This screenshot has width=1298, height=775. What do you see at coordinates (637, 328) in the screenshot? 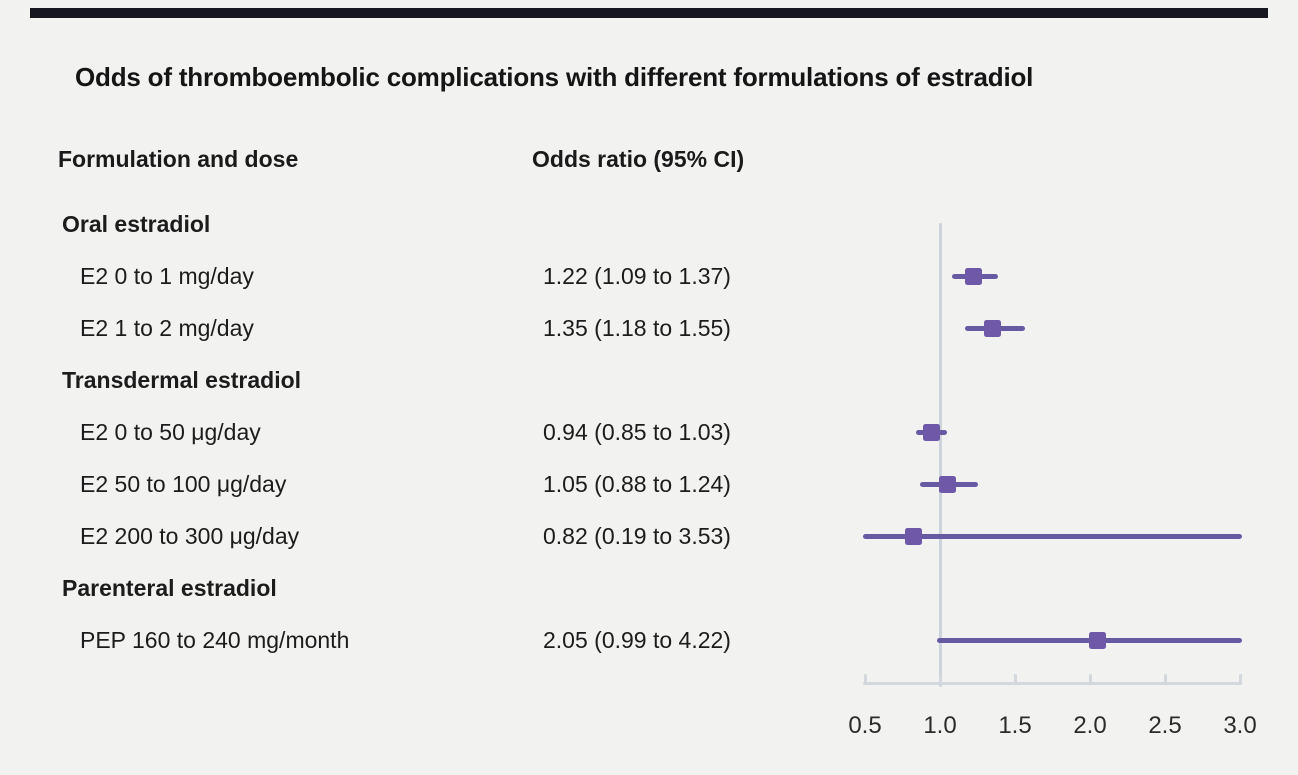
I see `row-odds-value: 1.35 (1.18 to 1.55)` at bounding box center [637, 328].